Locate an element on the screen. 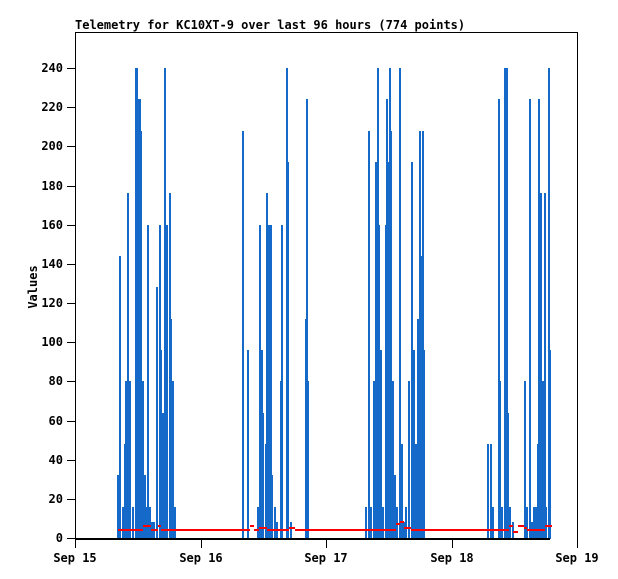 The height and width of the screenshot is (579, 618). y-tick-label: 240 is located at coordinates (52, 68).